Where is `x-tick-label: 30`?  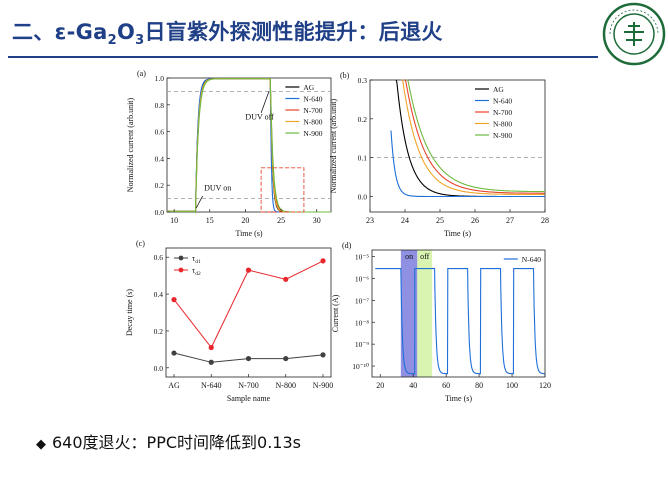
x-tick-label: 30 is located at coordinates (317, 220).